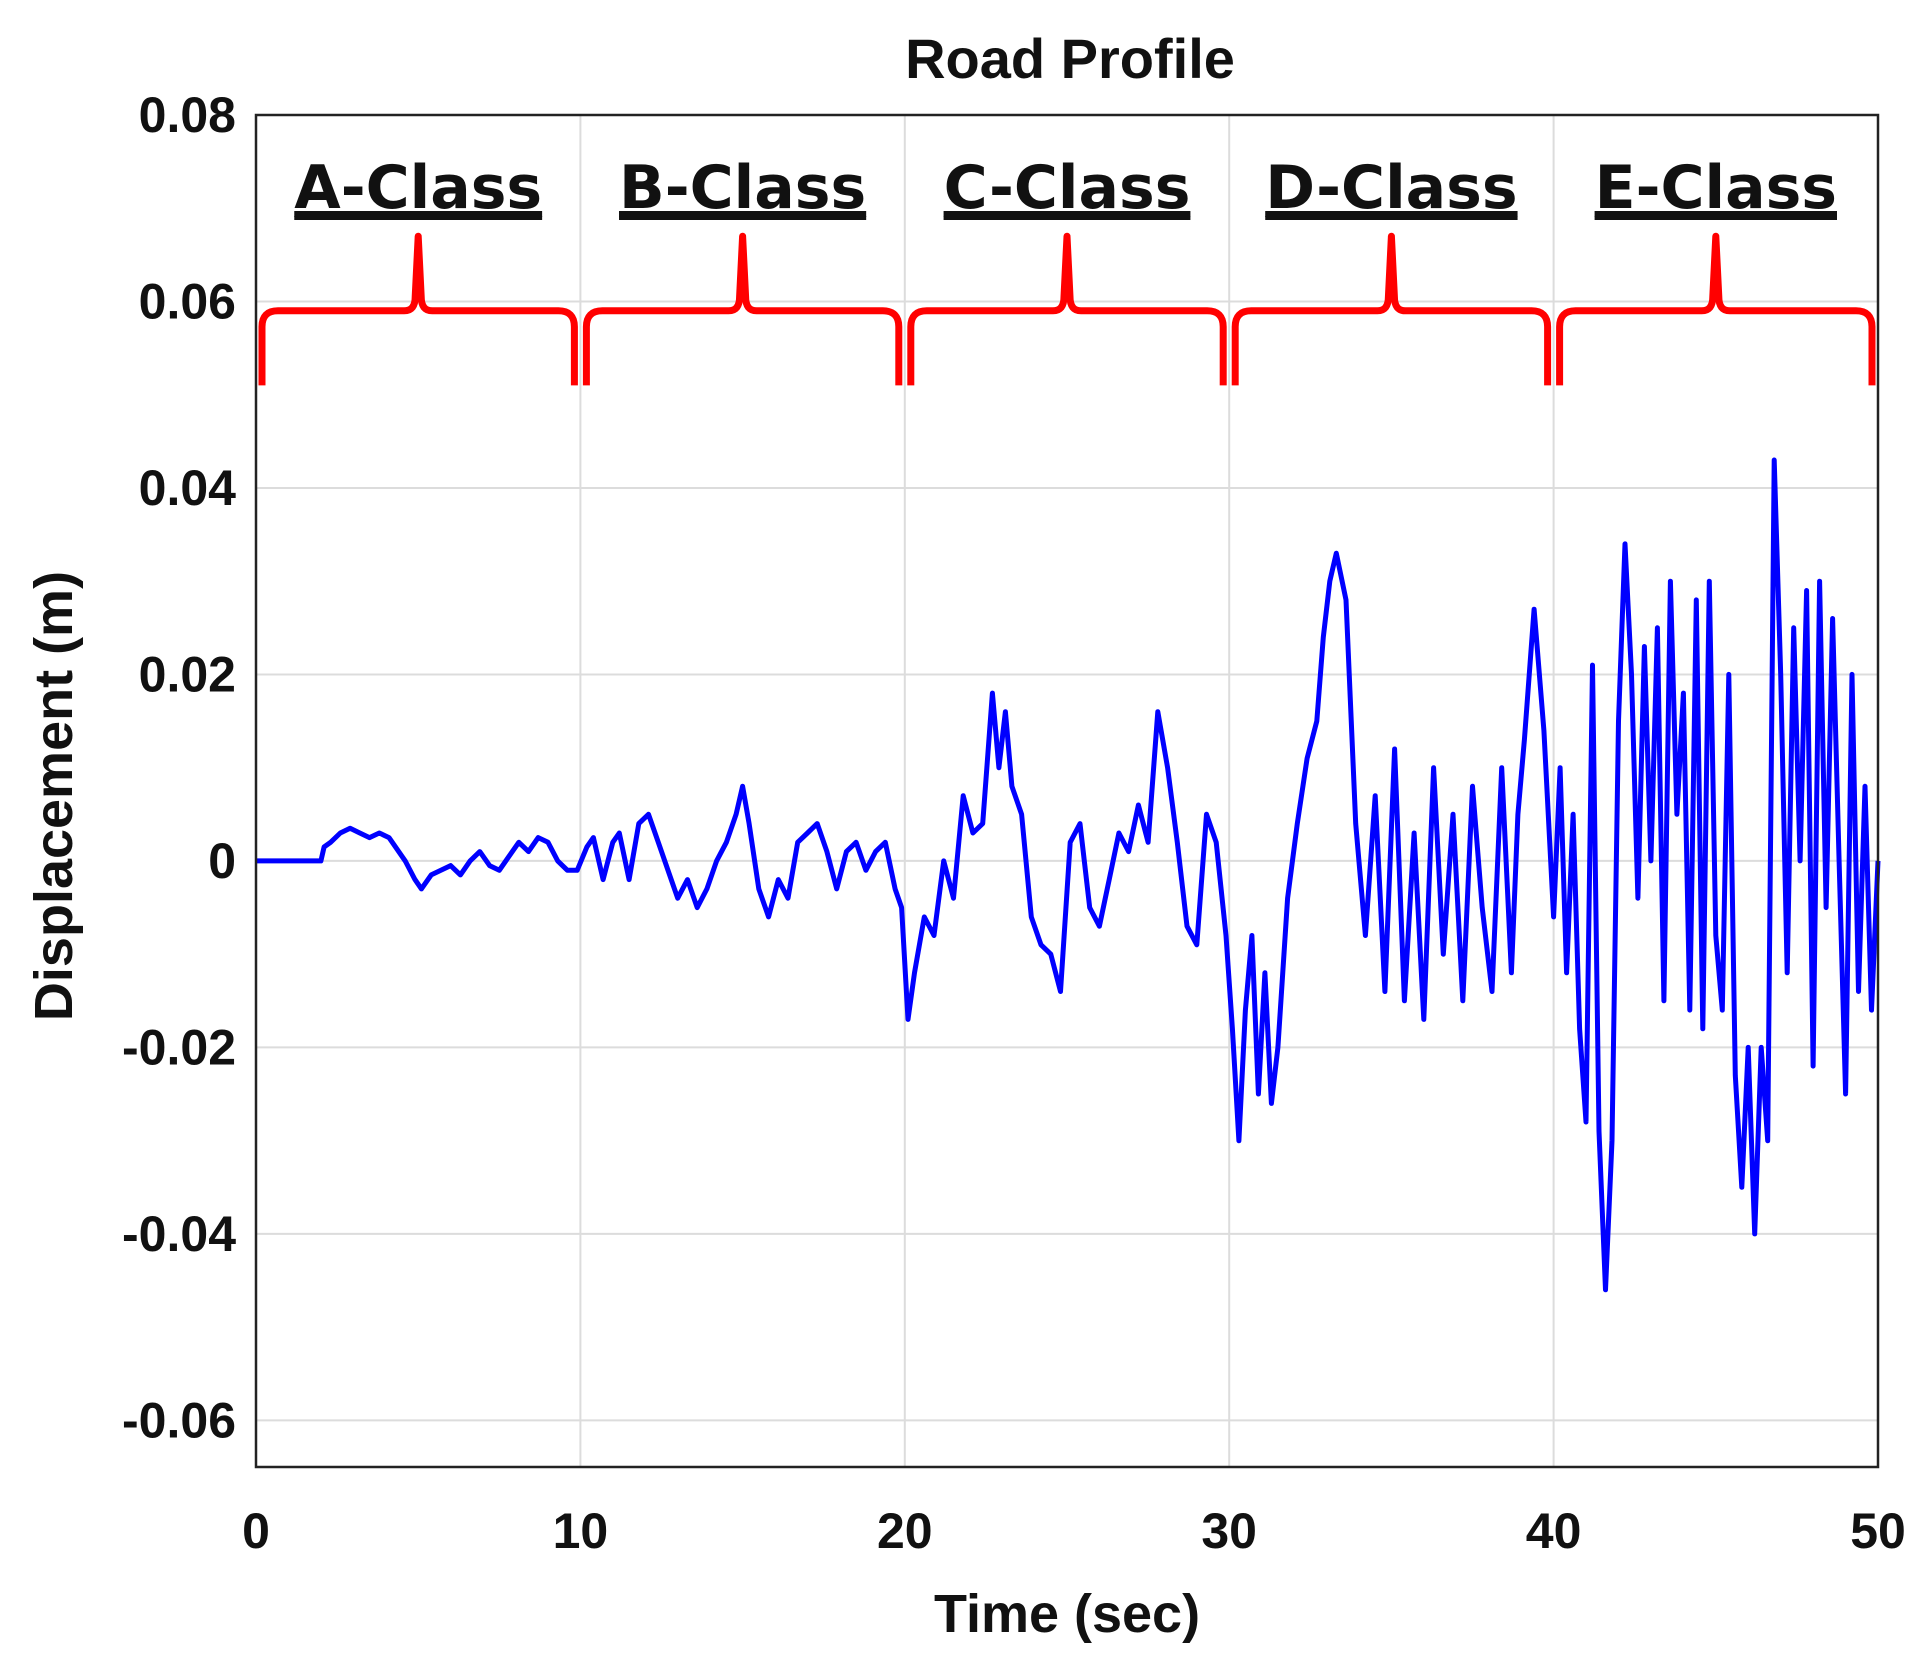 The height and width of the screenshot is (1670, 1931). I want to click on class-label: B-Class, so click(742, 188).